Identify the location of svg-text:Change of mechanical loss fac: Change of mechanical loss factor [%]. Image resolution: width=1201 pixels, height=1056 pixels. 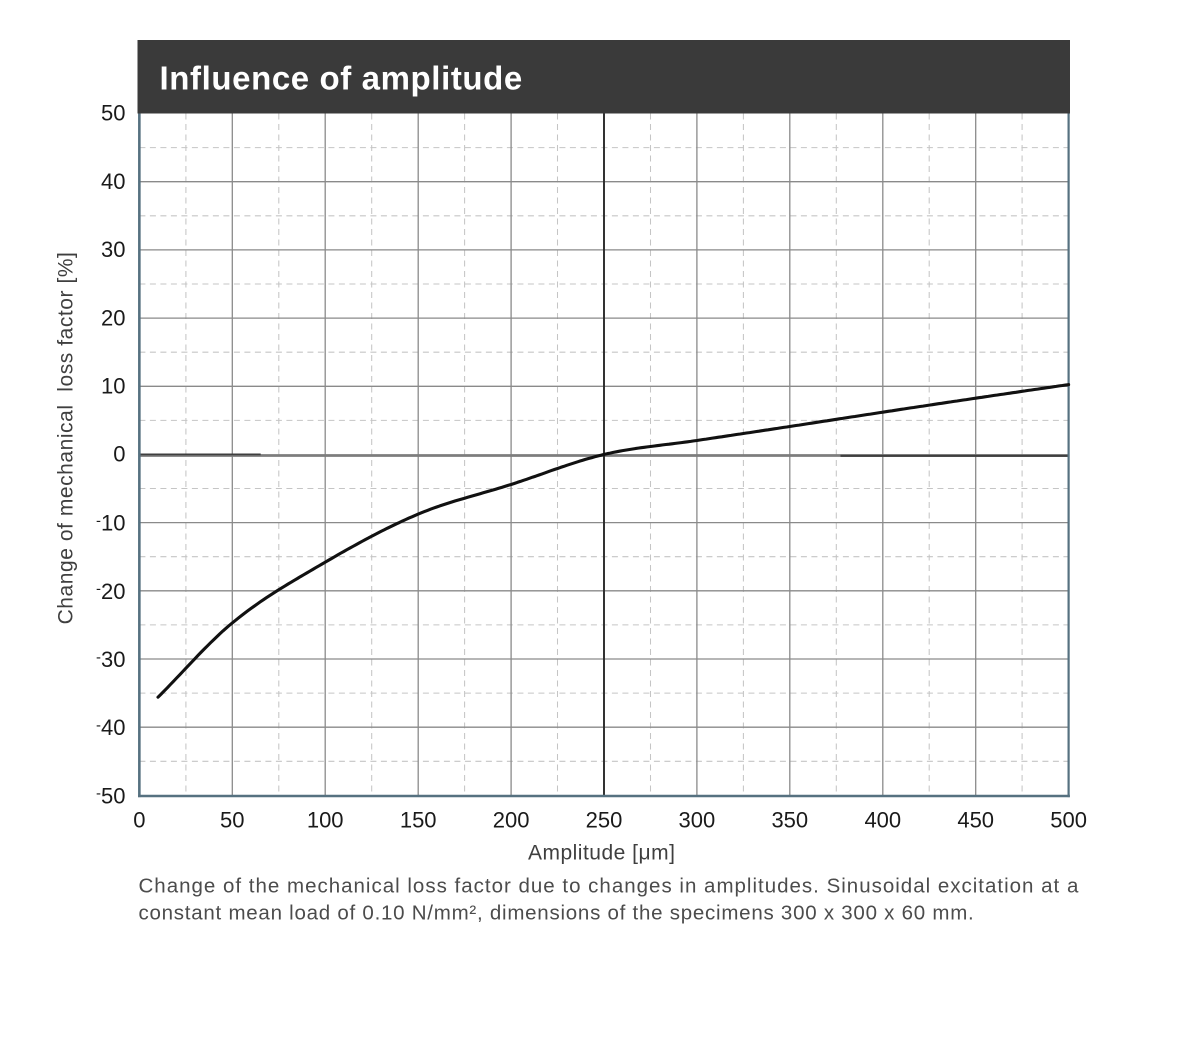
(66, 438).